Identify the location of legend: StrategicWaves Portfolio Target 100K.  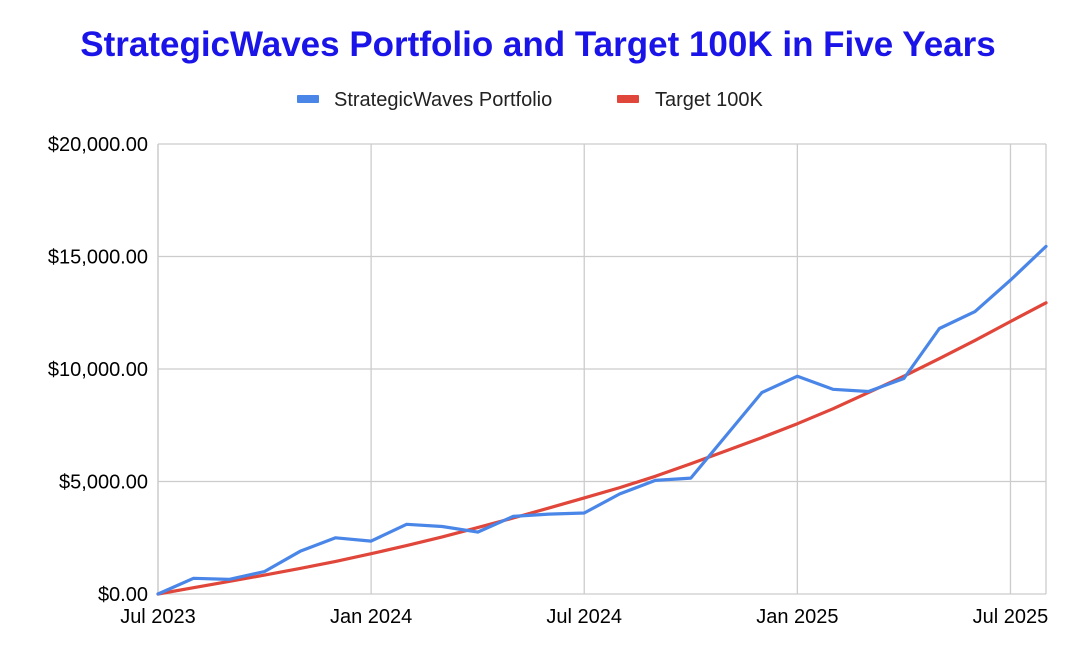
(530, 100).